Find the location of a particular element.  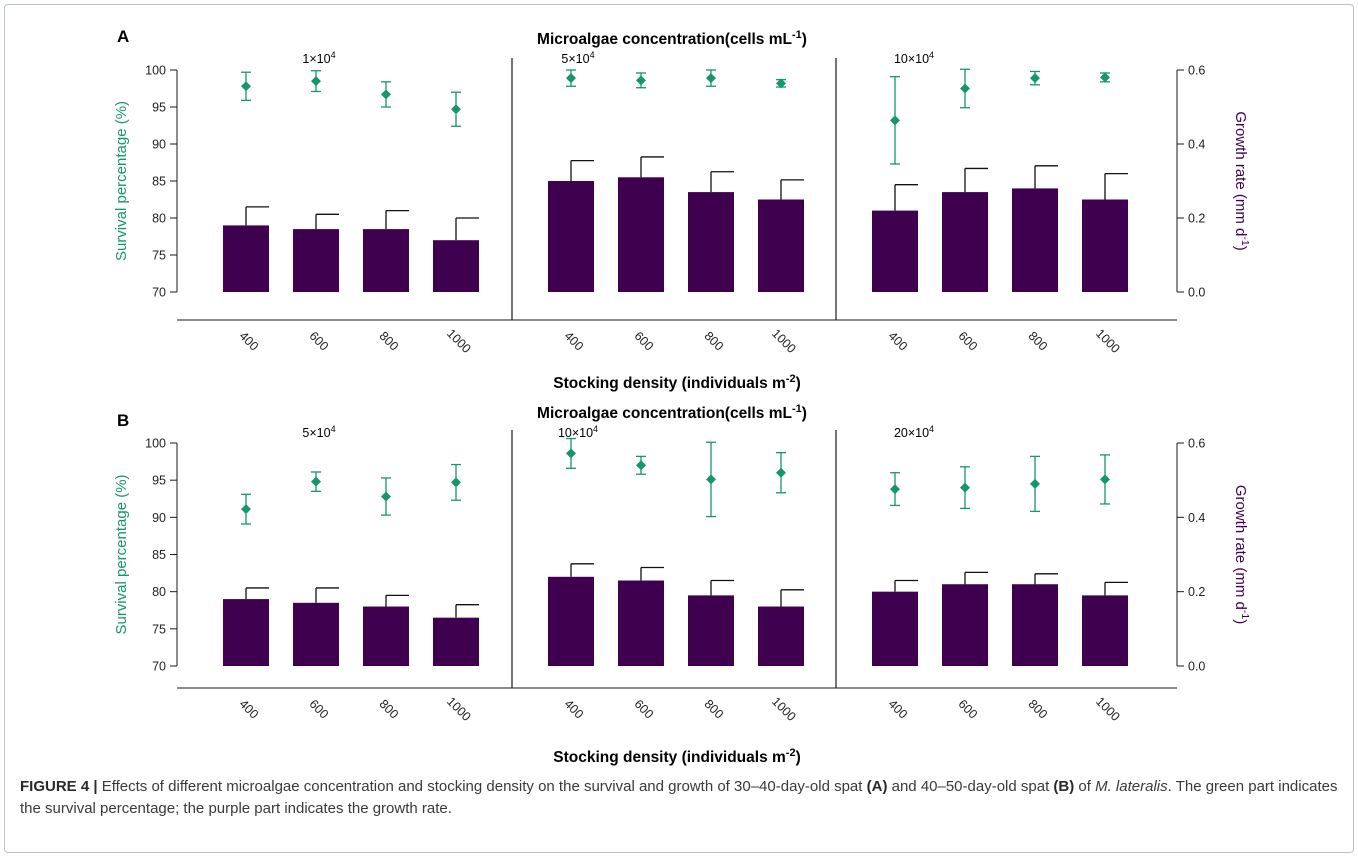

right-axis-tick-label: 0.0 is located at coordinates (1196, 293).